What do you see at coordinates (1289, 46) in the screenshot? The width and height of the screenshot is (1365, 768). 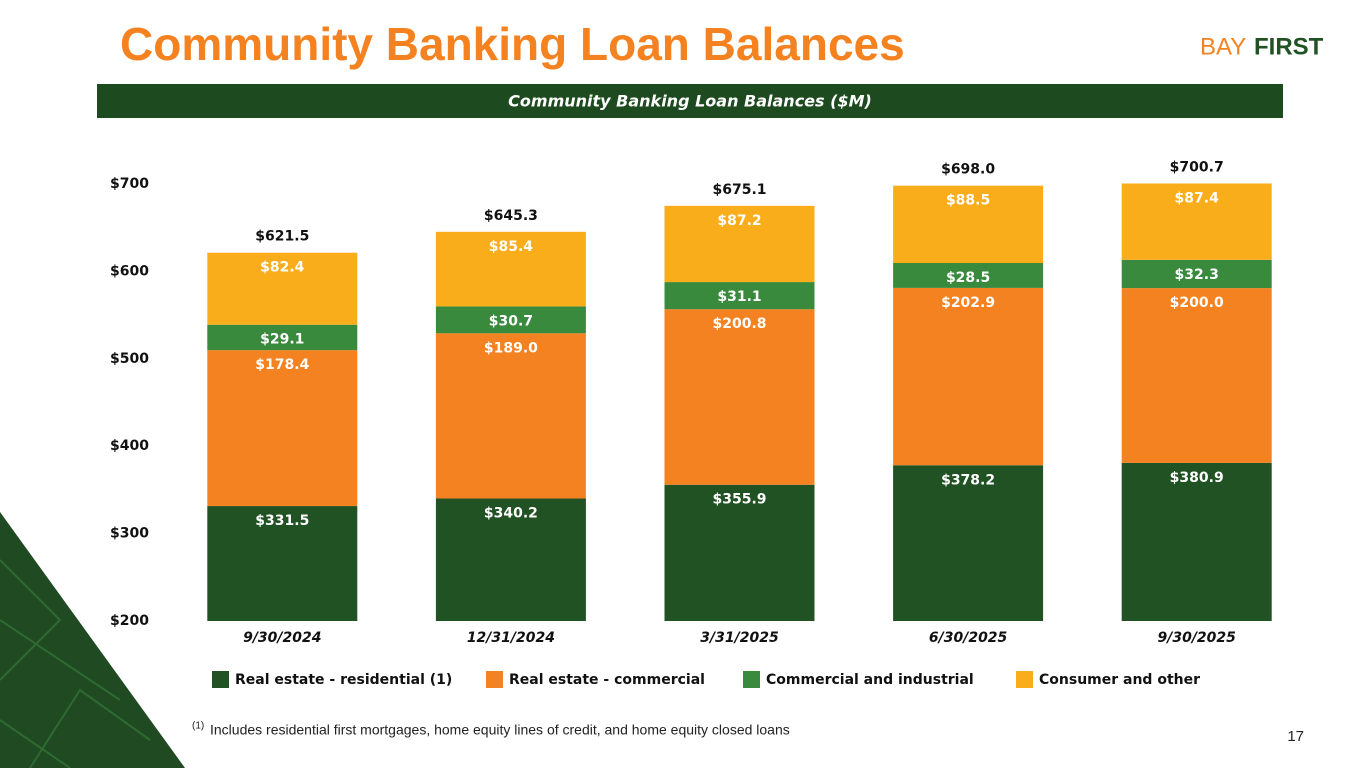 I see `logo-first: FIRST` at bounding box center [1289, 46].